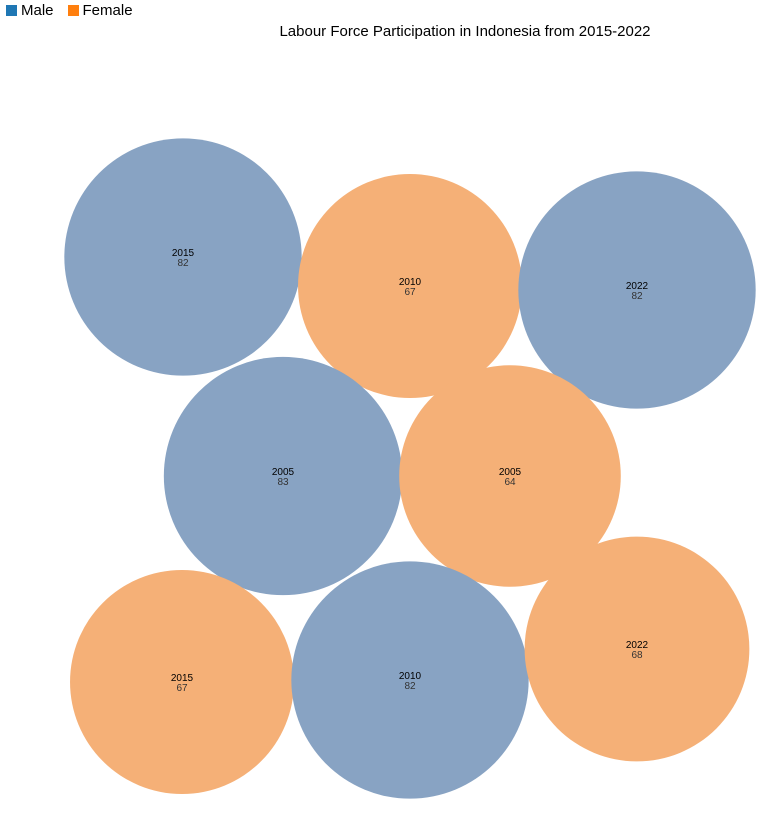  What do you see at coordinates (107, 10) in the screenshot?
I see `legend-label-female: Female` at bounding box center [107, 10].